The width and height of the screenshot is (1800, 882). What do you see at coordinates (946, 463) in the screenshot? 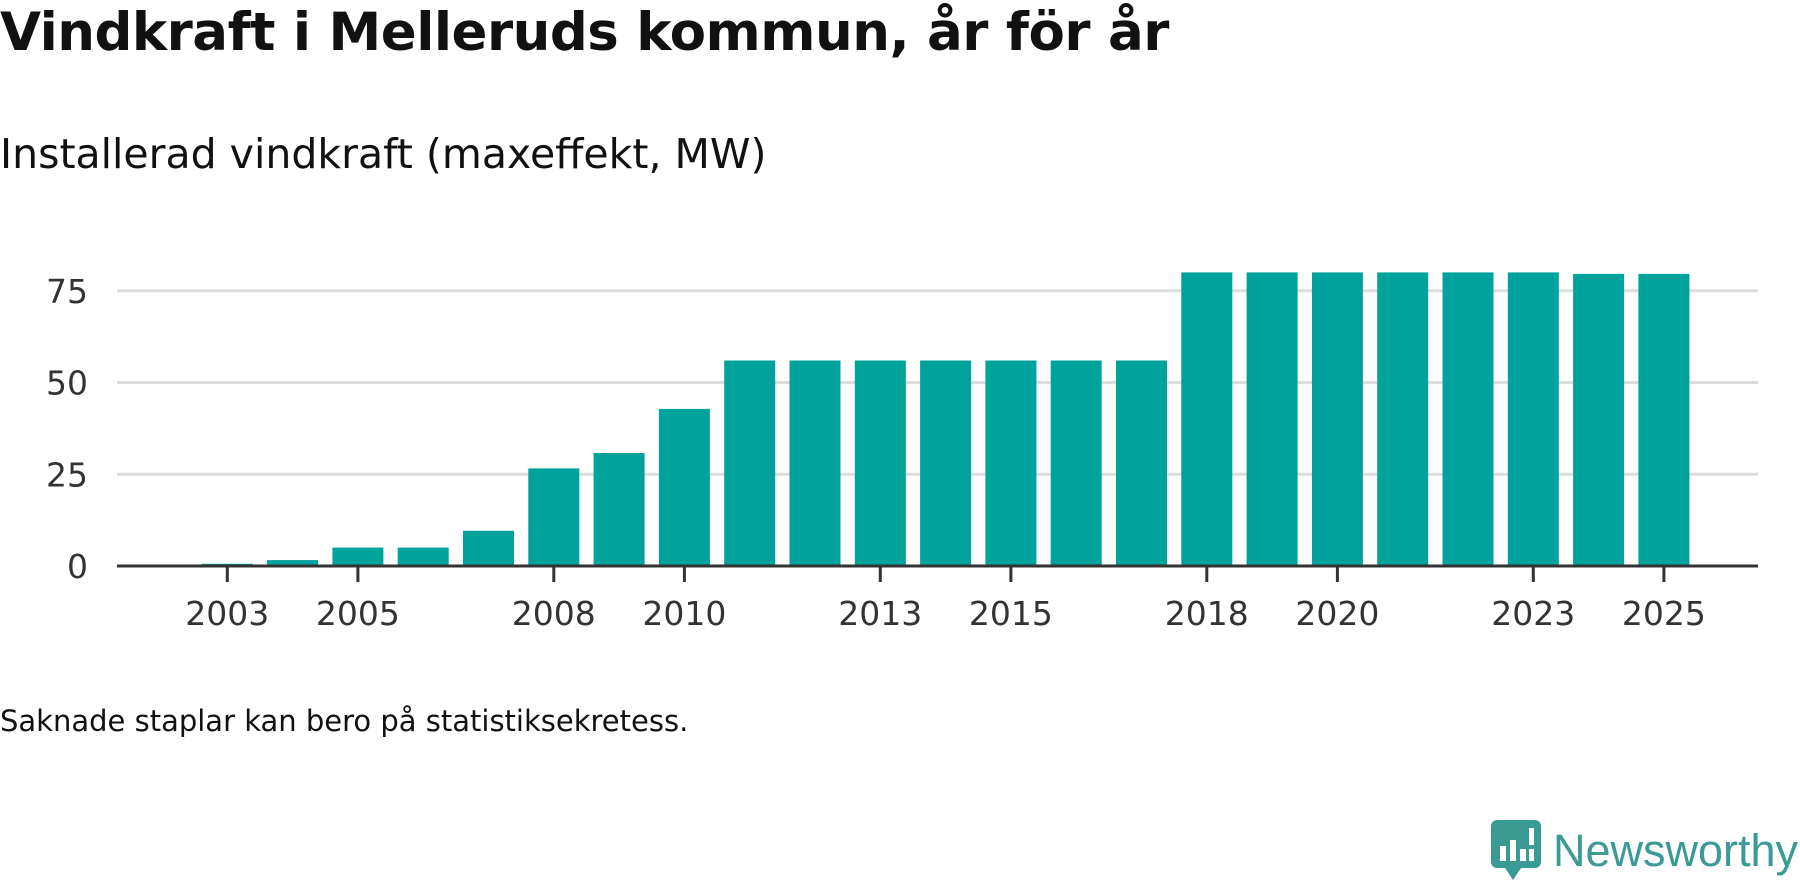
I see `bar-2014: 2014: 56` at bounding box center [946, 463].